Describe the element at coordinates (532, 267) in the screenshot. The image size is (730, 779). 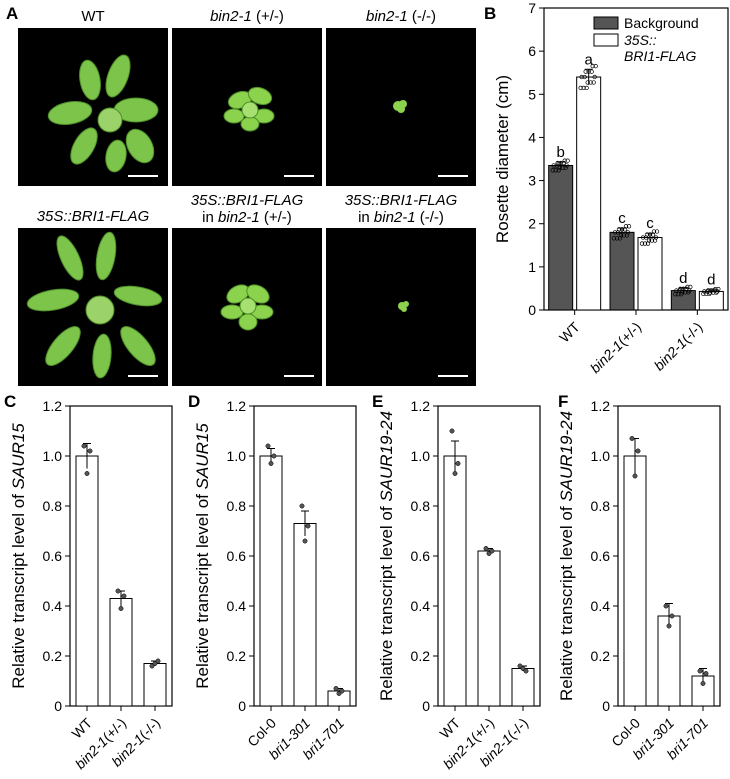
I see `y-tick-label: 1` at that location.